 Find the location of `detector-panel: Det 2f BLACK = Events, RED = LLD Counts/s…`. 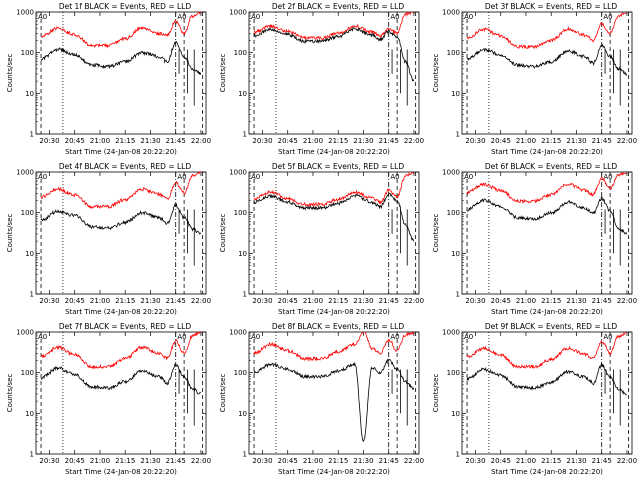

detector-panel: Det 2f BLACK = Events, RED = LLD Counts/s… is located at coordinates (319, 80).